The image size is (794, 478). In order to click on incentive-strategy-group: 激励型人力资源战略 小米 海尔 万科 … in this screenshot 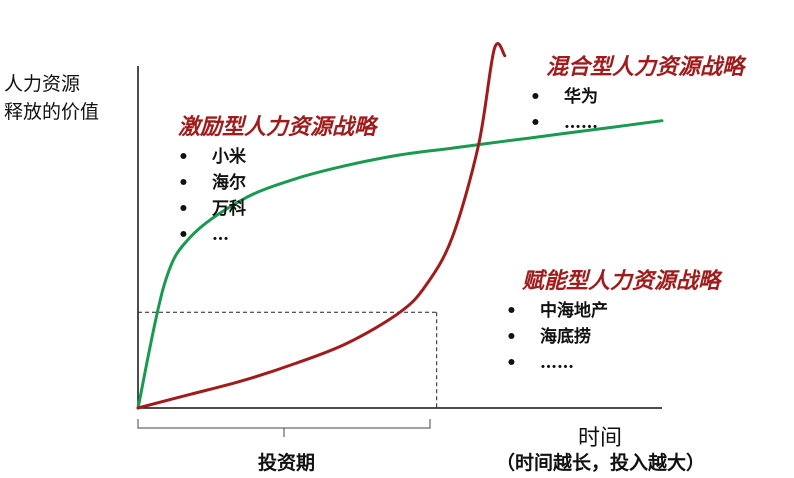, I will do `click(277, 181)`.